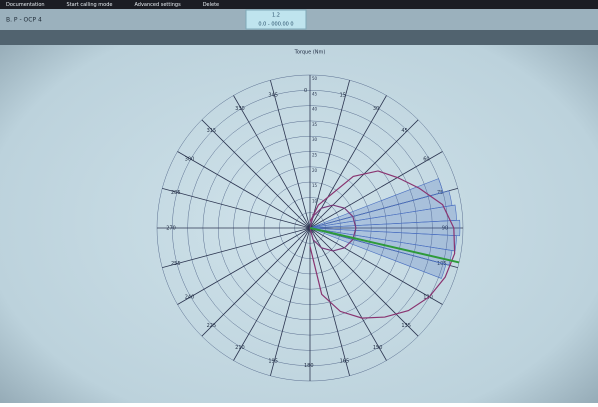  I want to click on r-tick-label: 10, so click(315, 200).